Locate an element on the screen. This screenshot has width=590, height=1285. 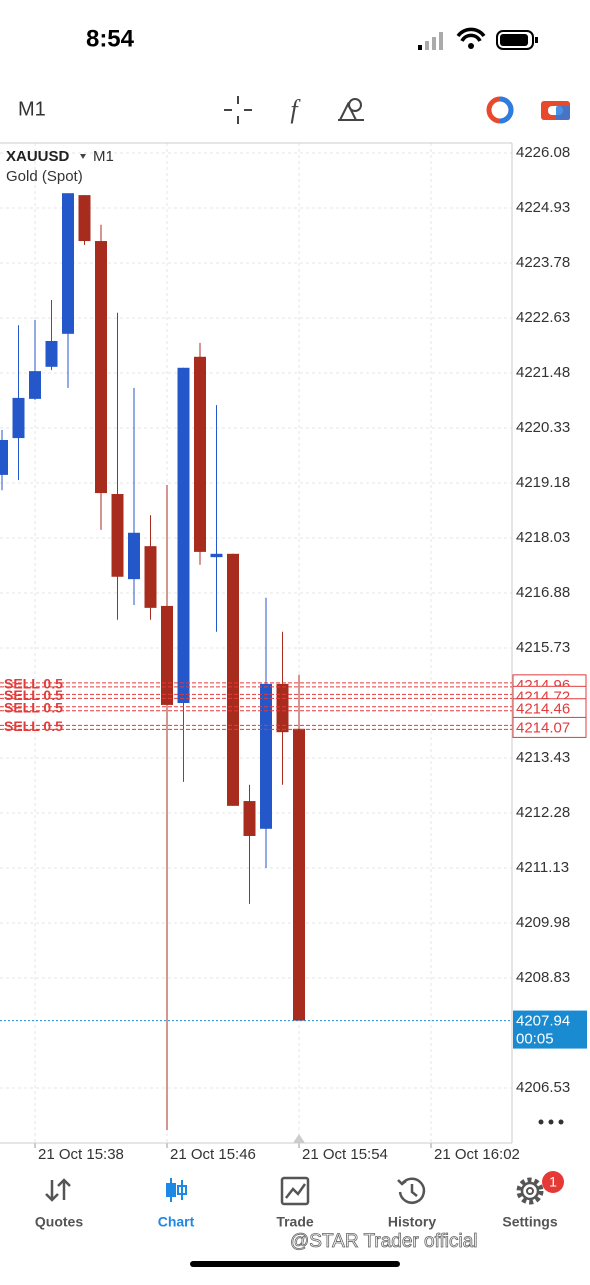
tab-label: Quotes is located at coordinates (59, 1222).